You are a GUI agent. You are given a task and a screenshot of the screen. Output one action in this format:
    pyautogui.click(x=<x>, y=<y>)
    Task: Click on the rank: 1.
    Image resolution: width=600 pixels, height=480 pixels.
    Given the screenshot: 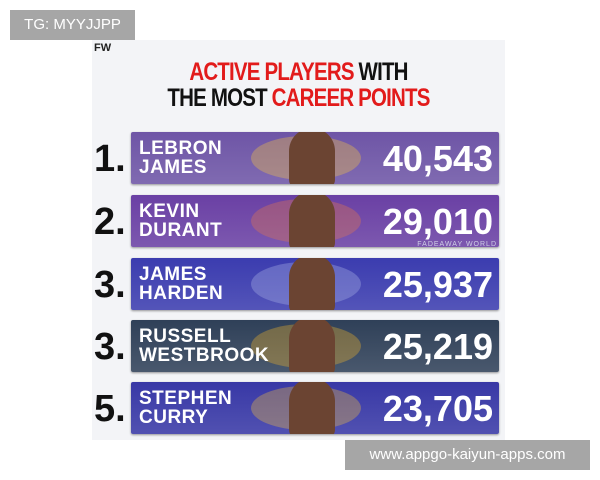 What is the action you would take?
    pyautogui.click(x=110, y=159)
    